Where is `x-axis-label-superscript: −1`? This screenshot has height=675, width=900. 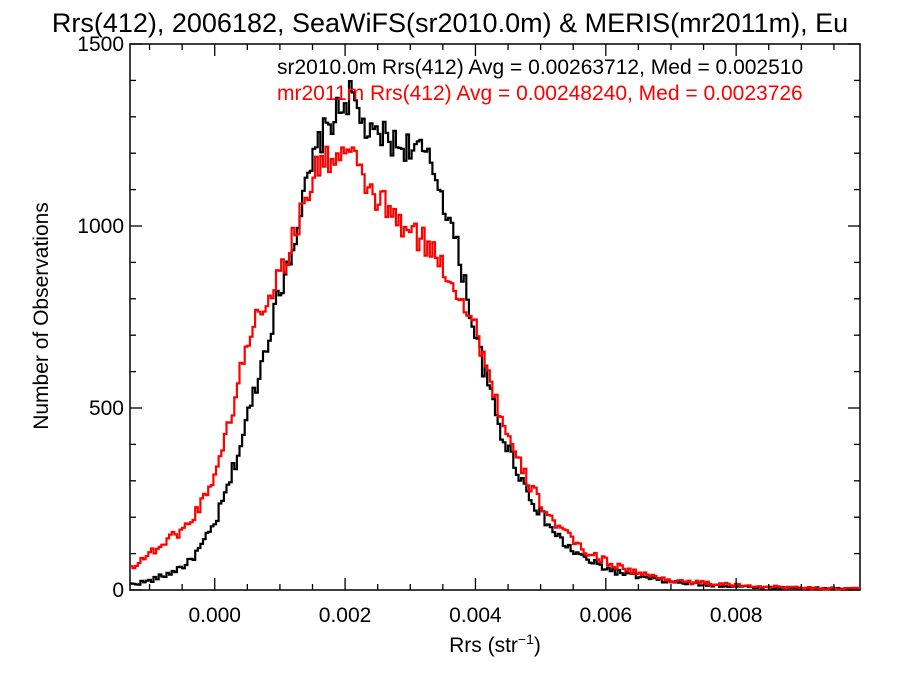
x-axis-label-superscript: −1 is located at coordinates (526, 639).